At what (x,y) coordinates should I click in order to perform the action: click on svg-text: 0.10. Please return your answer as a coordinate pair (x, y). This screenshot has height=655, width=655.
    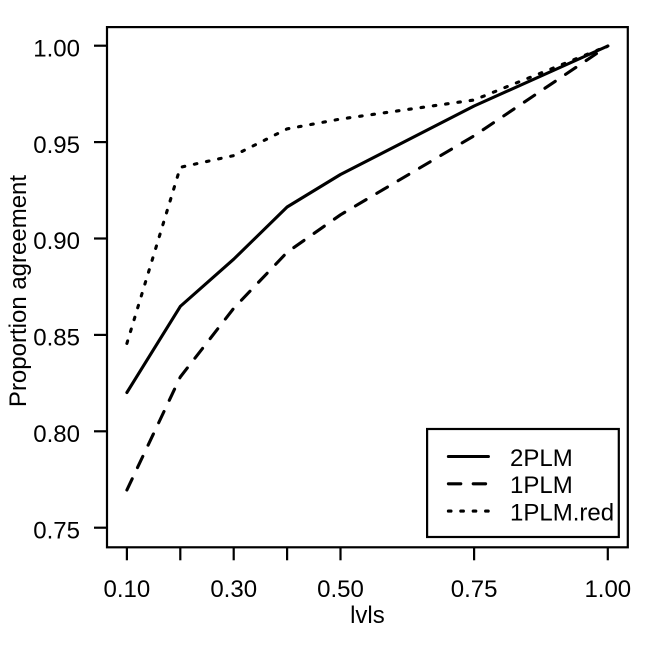
    Looking at the image, I should click on (127, 589).